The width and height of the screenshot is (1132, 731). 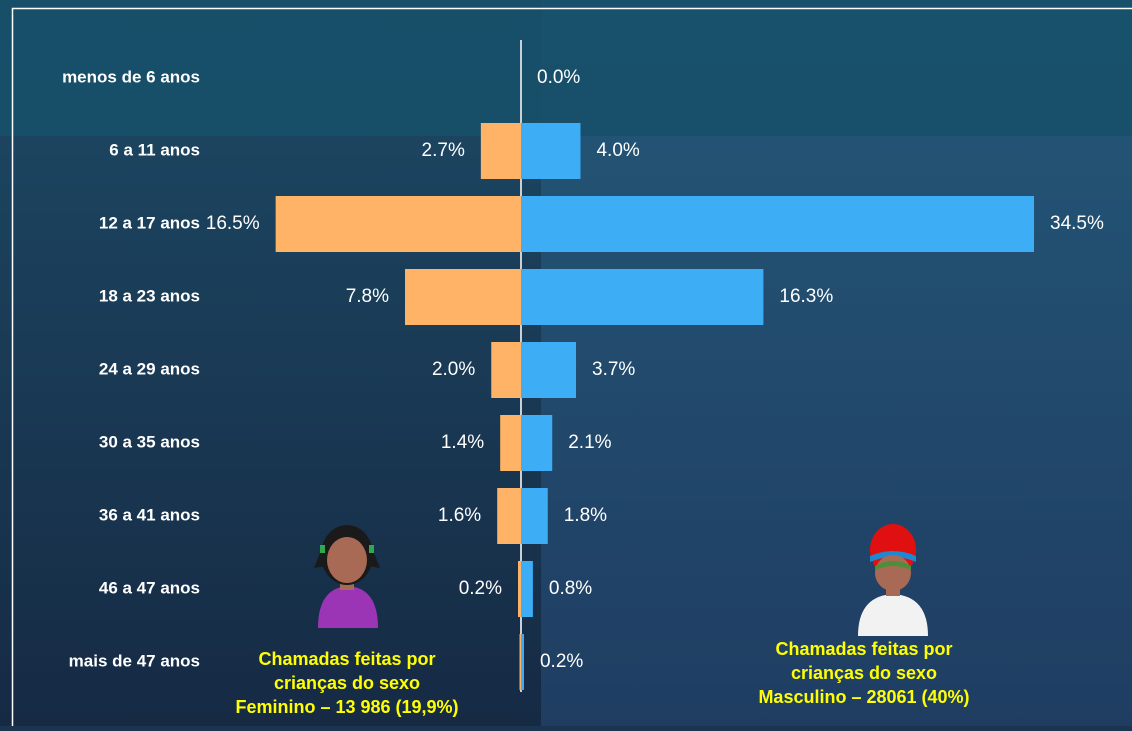 I want to click on value-label: 3.7%, so click(x=613, y=369).